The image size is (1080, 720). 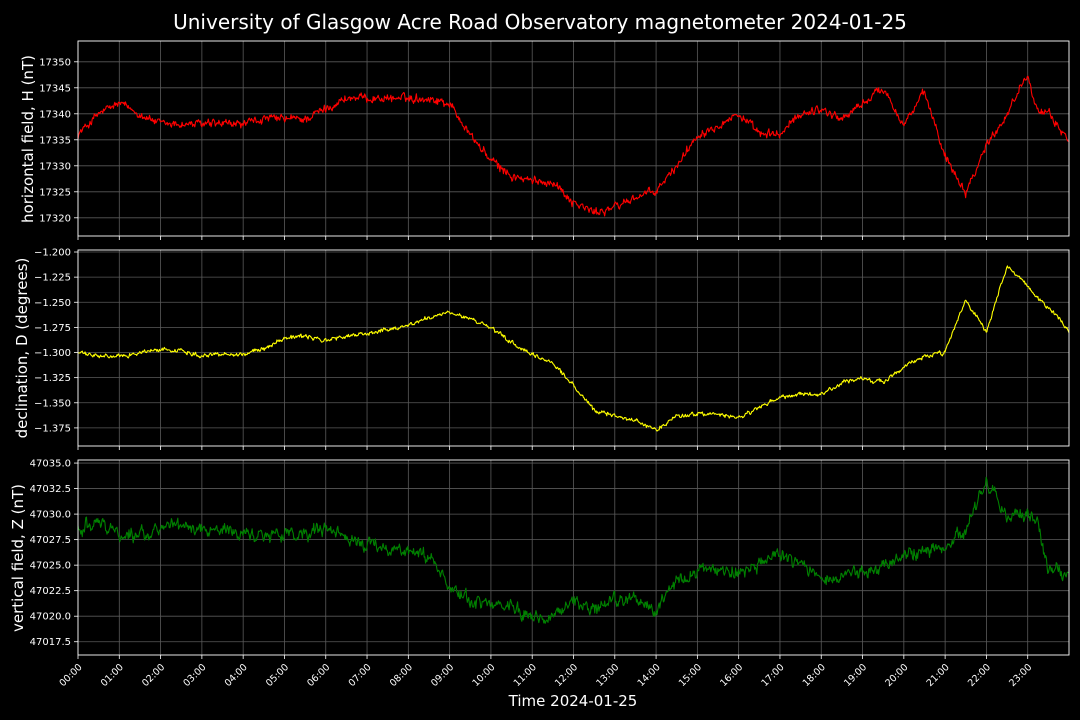 What do you see at coordinates (50, 617) in the screenshot?
I see `z-field-y-tick-label: 47020.0` at bounding box center [50, 617].